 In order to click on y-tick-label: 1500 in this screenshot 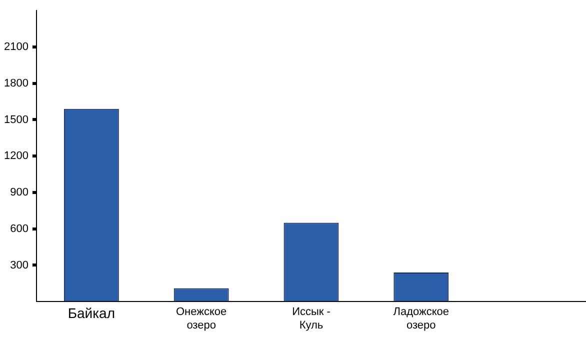, I will do `click(16, 120)`.